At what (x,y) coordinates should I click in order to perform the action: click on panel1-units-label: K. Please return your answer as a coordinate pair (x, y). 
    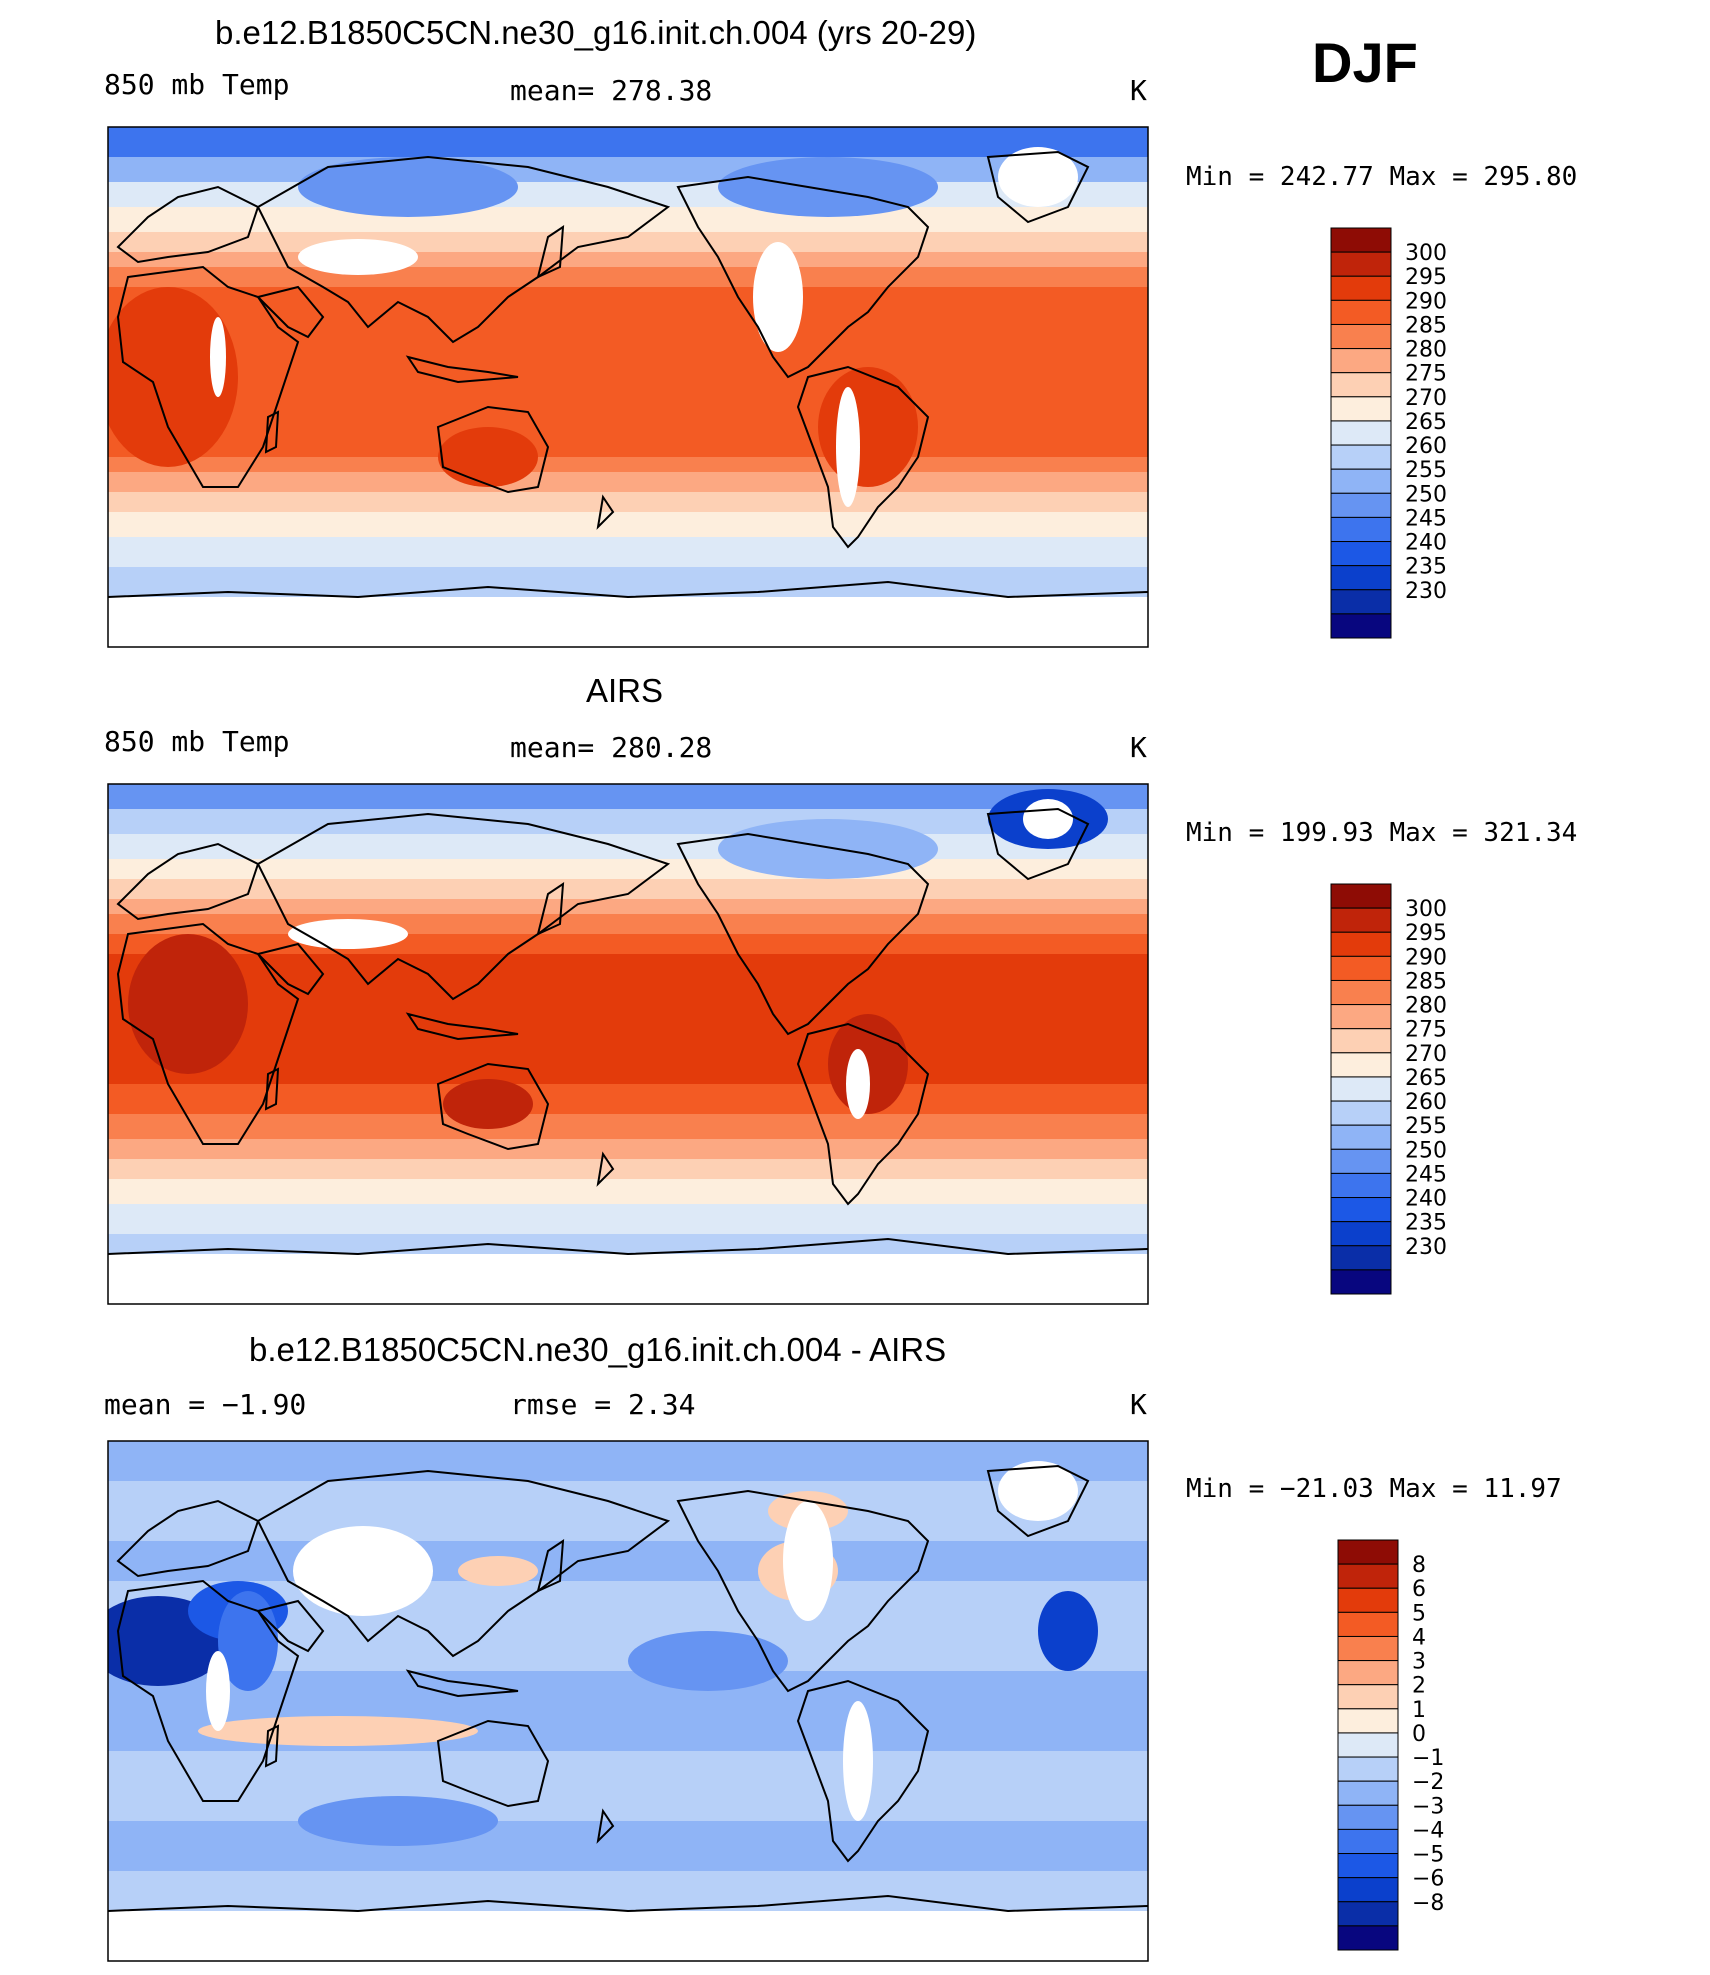
    Looking at the image, I should click on (1138, 90).